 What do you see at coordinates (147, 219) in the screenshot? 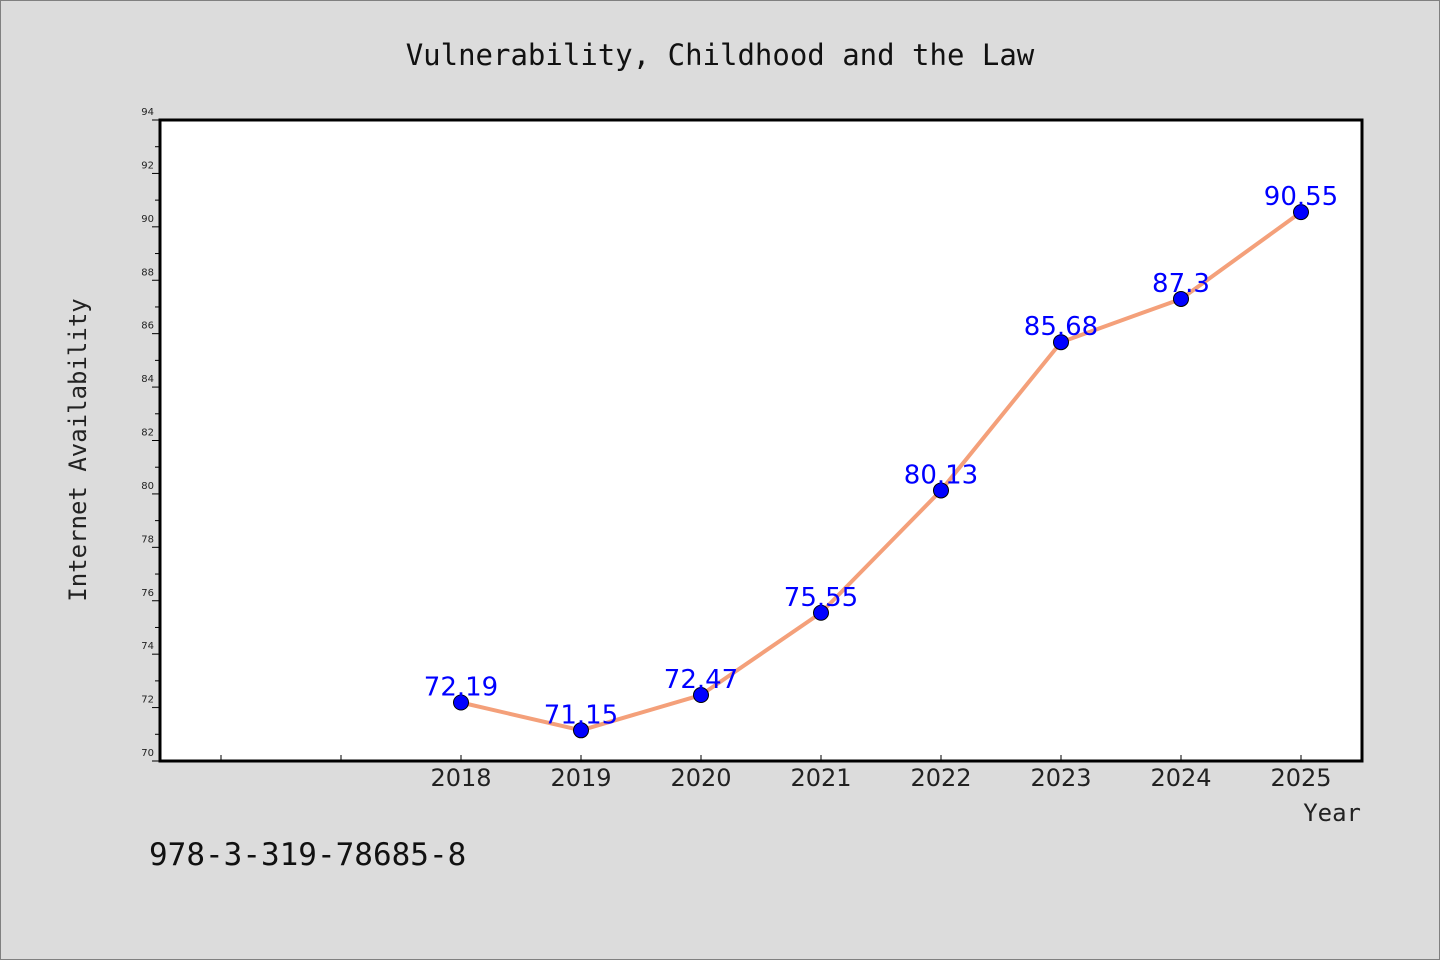
I see `y-tick-label: 90` at bounding box center [147, 219].